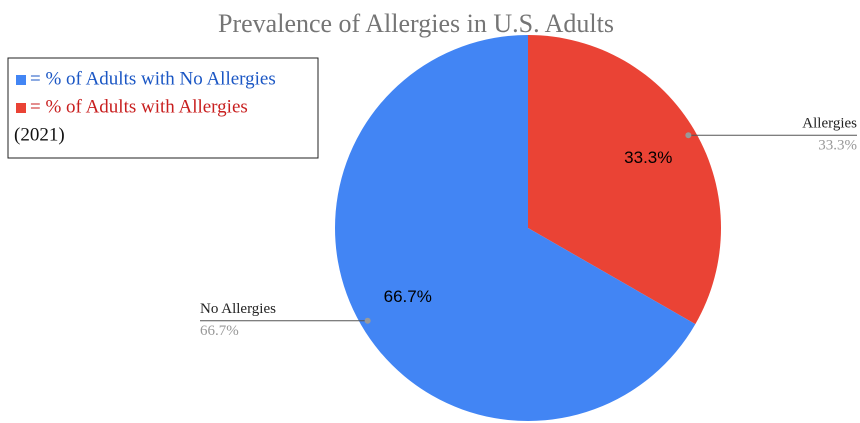 This screenshot has width=860, height=423. What do you see at coordinates (837, 146) in the screenshot?
I see `callout-value: 33.3%` at bounding box center [837, 146].